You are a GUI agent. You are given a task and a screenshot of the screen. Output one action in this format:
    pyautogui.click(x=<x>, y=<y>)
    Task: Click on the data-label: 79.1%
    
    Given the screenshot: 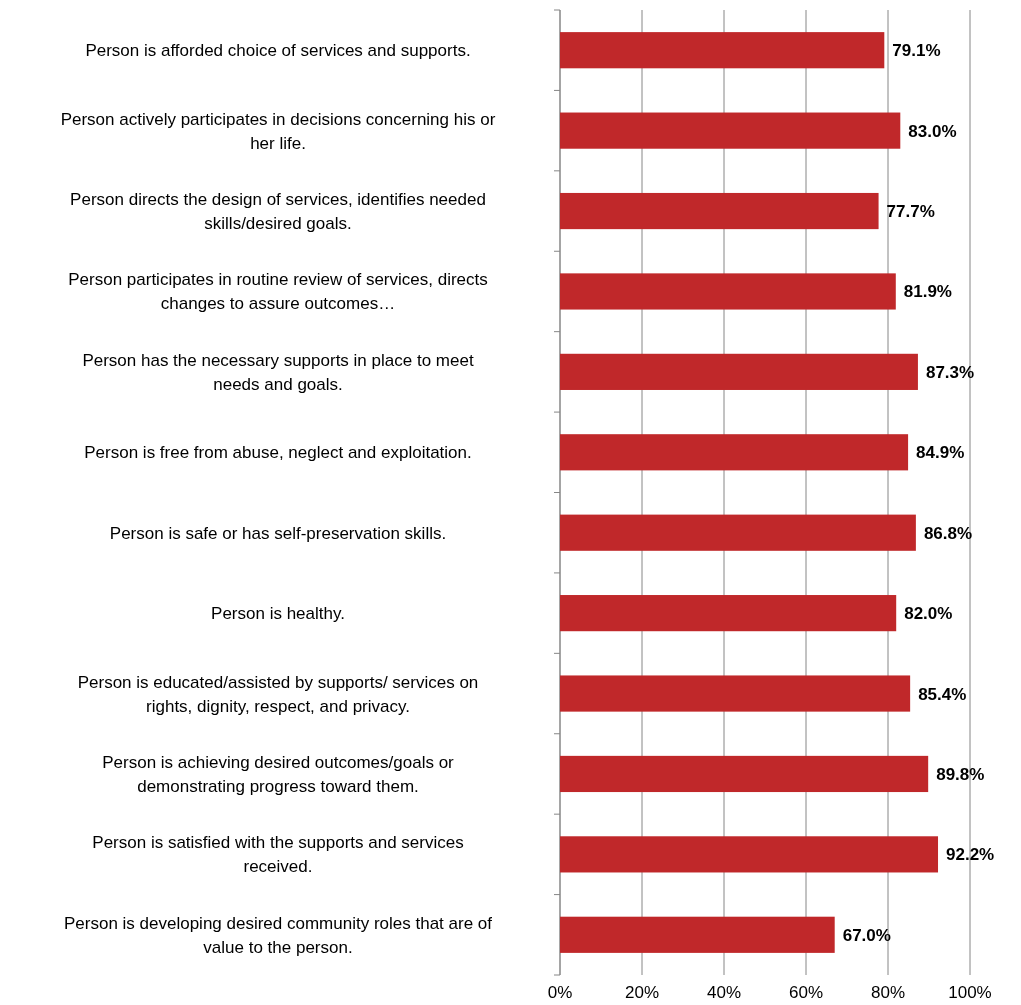 What is the action you would take?
    pyautogui.click(x=916, y=51)
    